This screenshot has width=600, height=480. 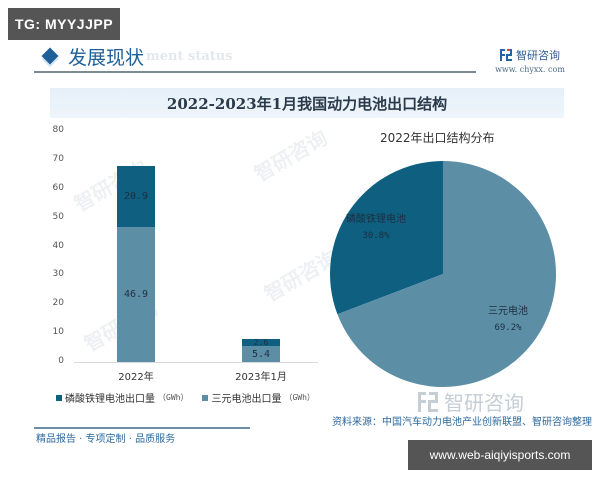 What do you see at coordinates (261, 377) in the screenshot?
I see `x-tick-label: 2023年1月` at bounding box center [261, 377].